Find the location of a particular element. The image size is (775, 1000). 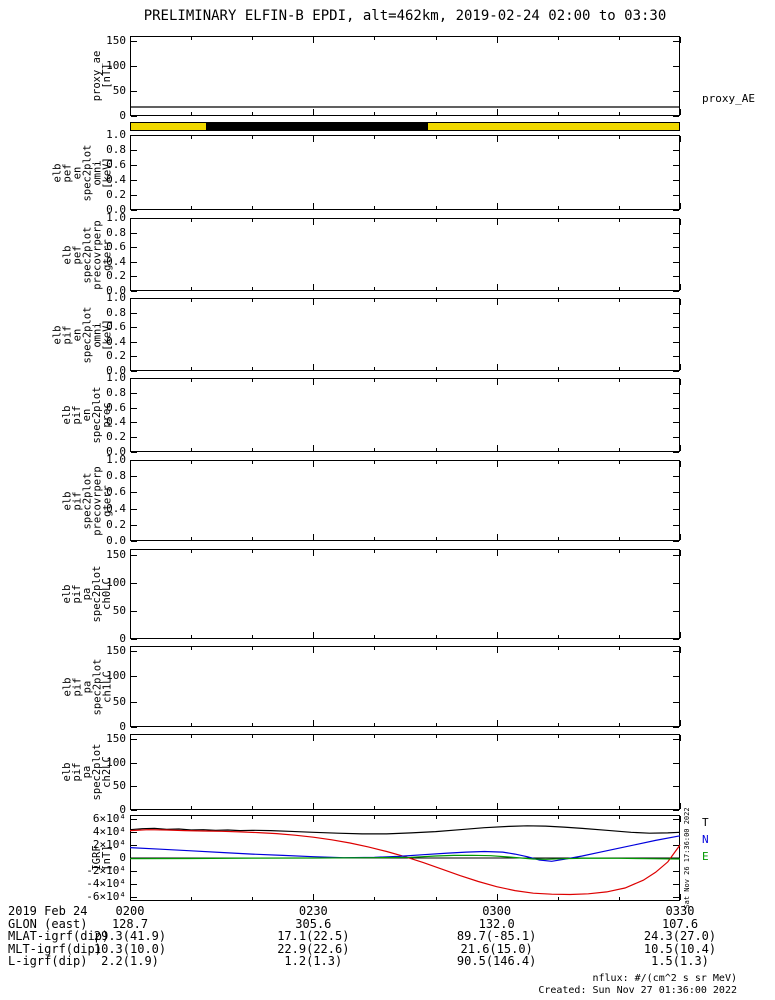

info-row-value: 0330 is located at coordinates (680, 911).